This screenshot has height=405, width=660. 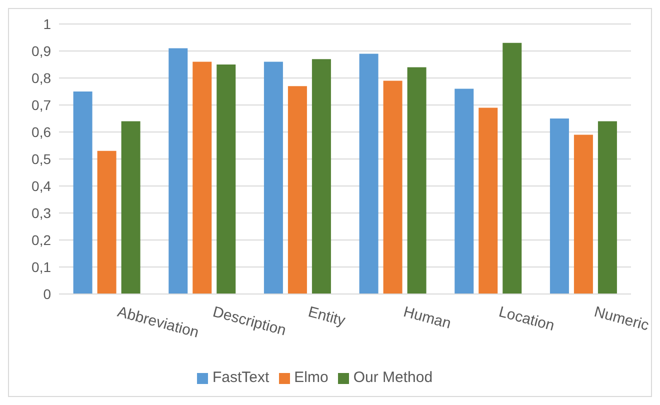 What do you see at coordinates (241, 377) in the screenshot?
I see `legend-label: FastText` at bounding box center [241, 377].